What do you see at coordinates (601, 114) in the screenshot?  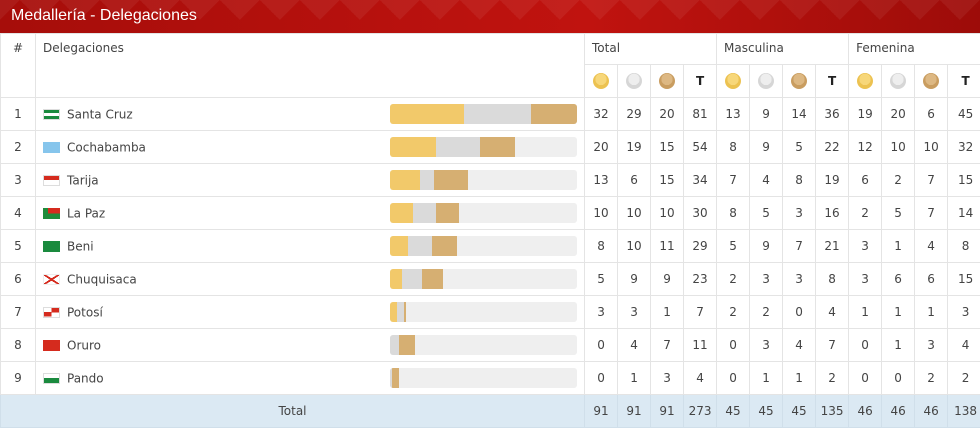 I see `total-gold-count: 32` at bounding box center [601, 114].